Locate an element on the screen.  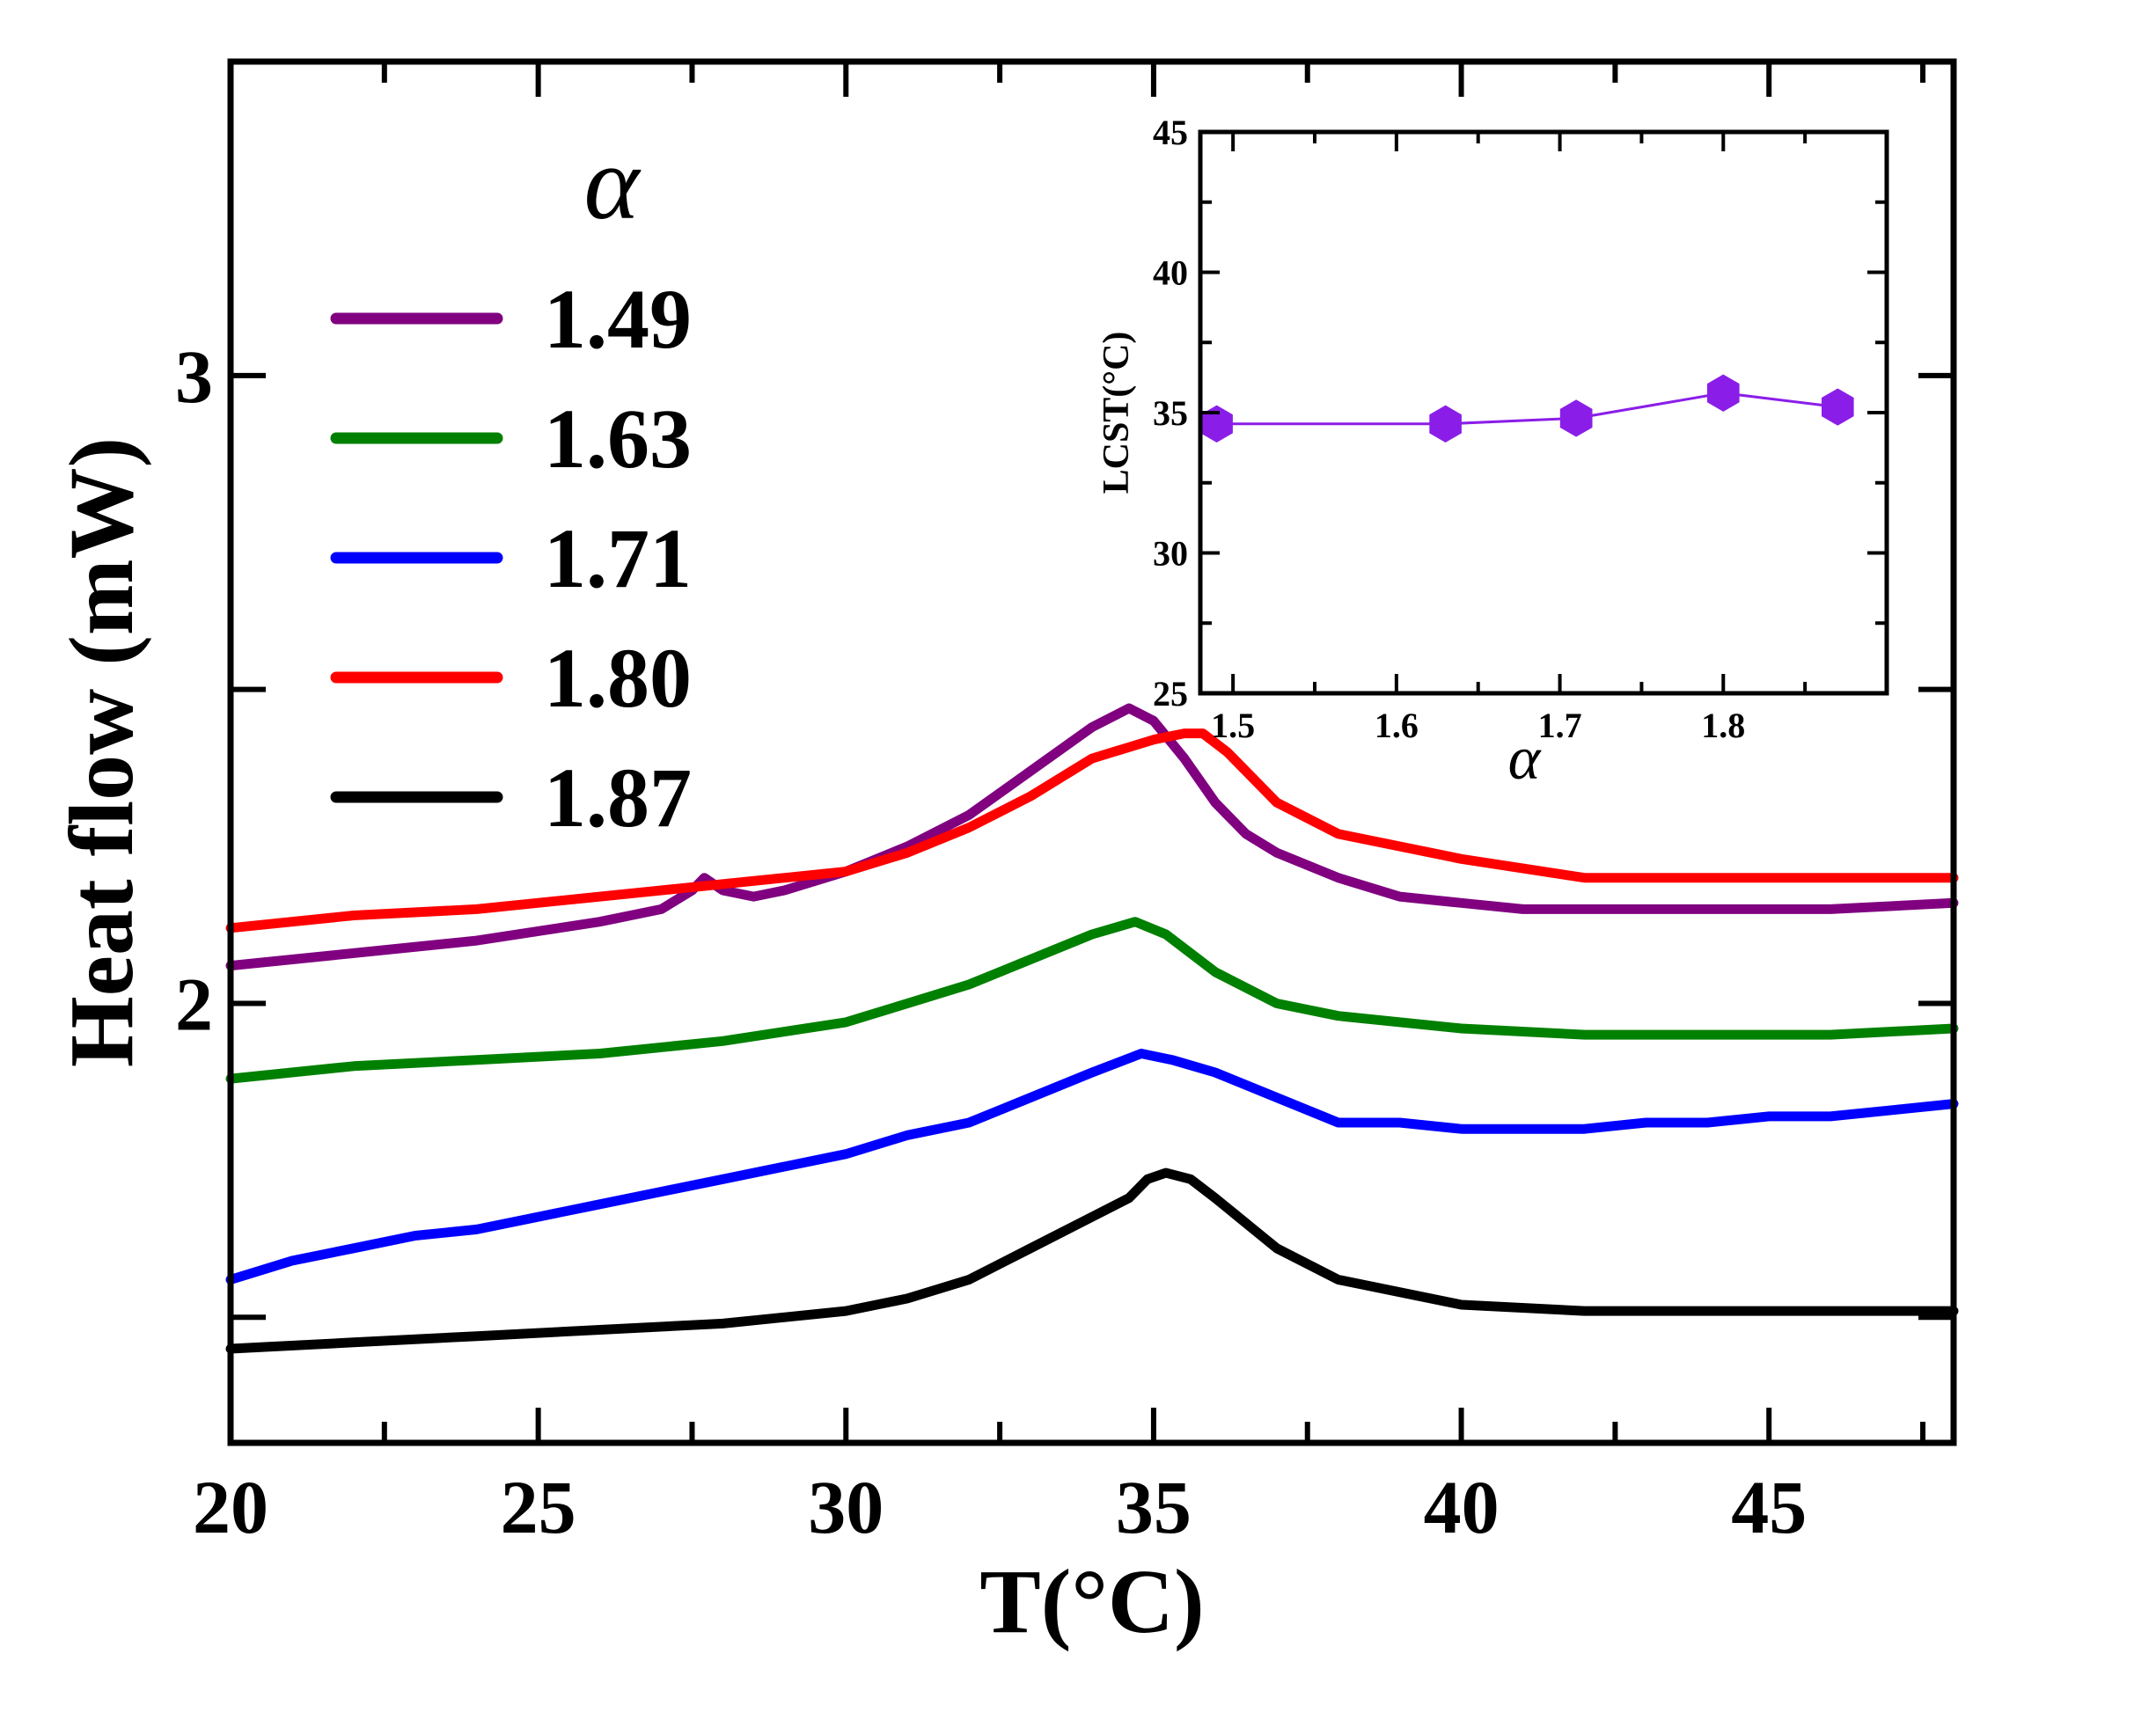
inset-y-axis-label: LCST(°C) is located at coordinates (1116, 413).